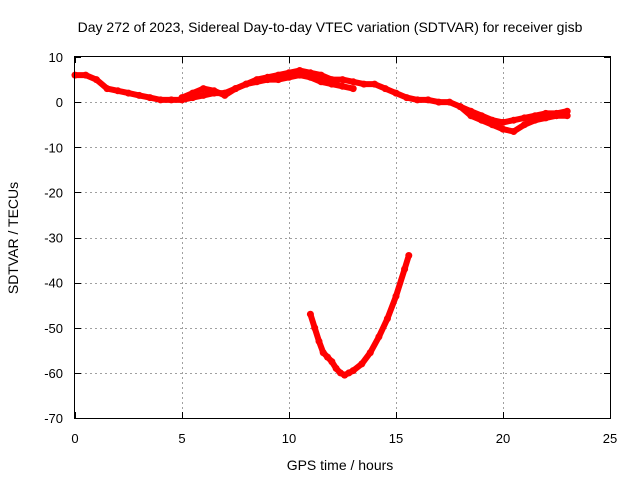  What do you see at coordinates (59, 102) in the screenshot?
I see `y-tick-label: 0` at bounding box center [59, 102].